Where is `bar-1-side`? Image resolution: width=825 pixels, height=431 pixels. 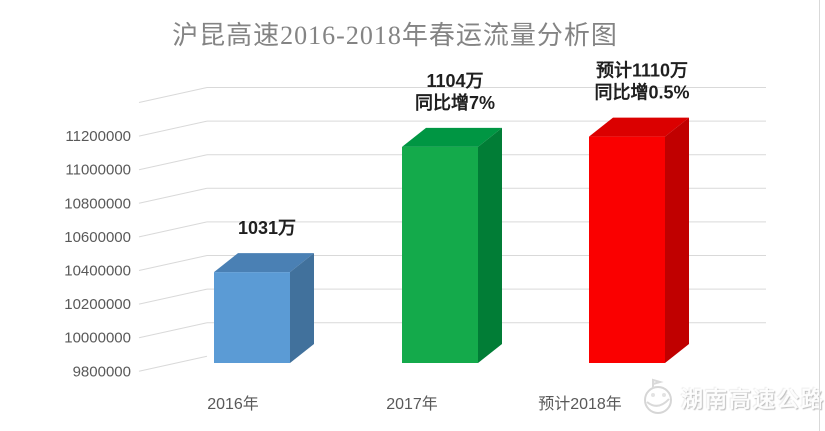
bar-1-side is located at coordinates (490, 245).